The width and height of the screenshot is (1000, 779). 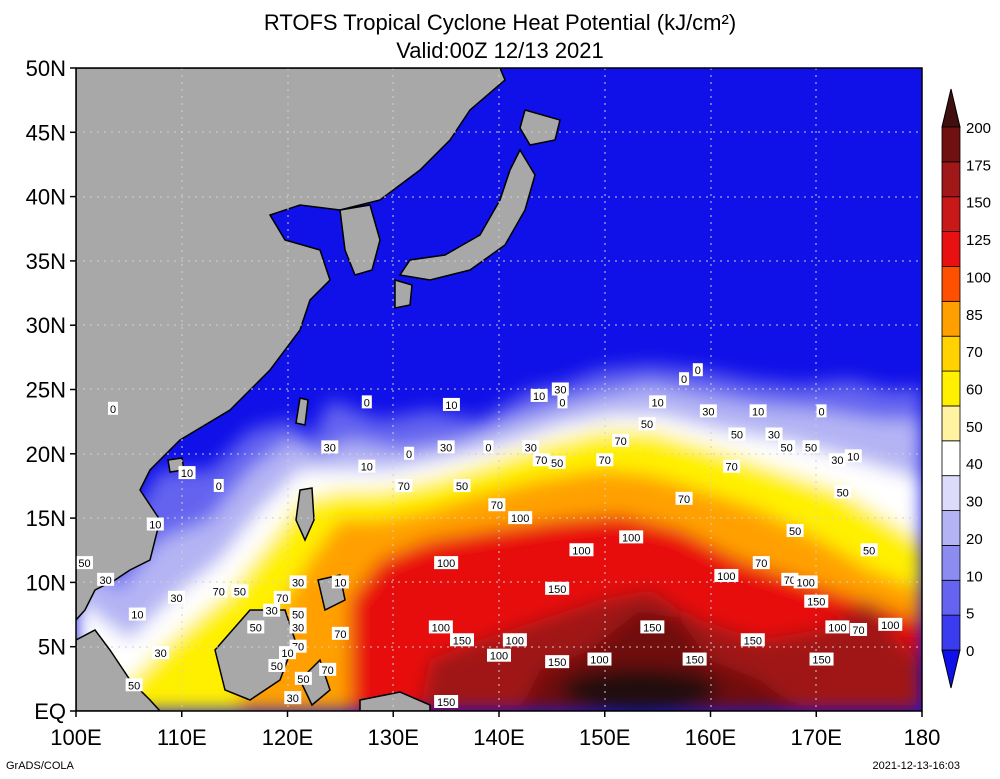 I want to click on lon-tick-label: 110E, so click(x=182, y=737).